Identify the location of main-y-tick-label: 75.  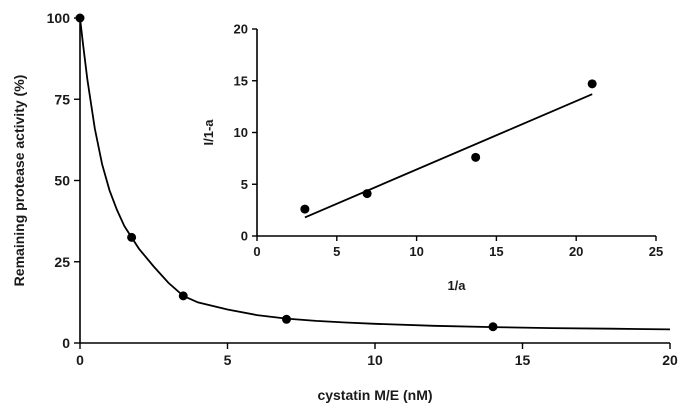
(62, 99).